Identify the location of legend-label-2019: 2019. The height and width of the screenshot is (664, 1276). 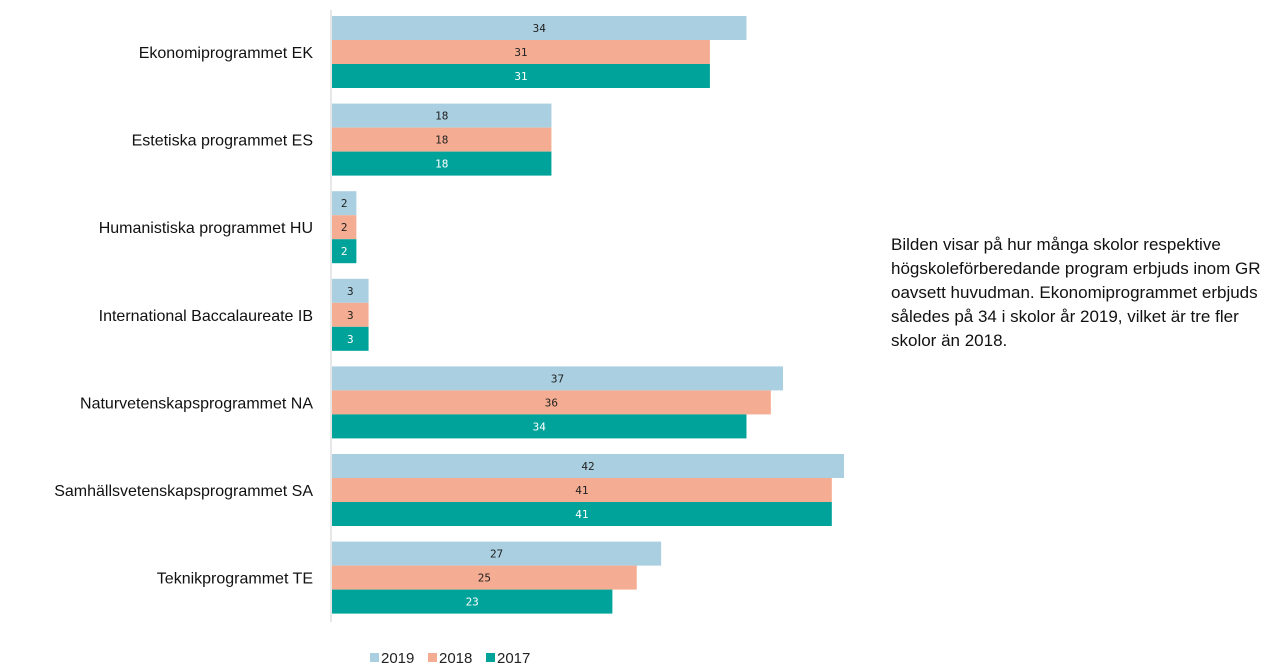
(397, 657).